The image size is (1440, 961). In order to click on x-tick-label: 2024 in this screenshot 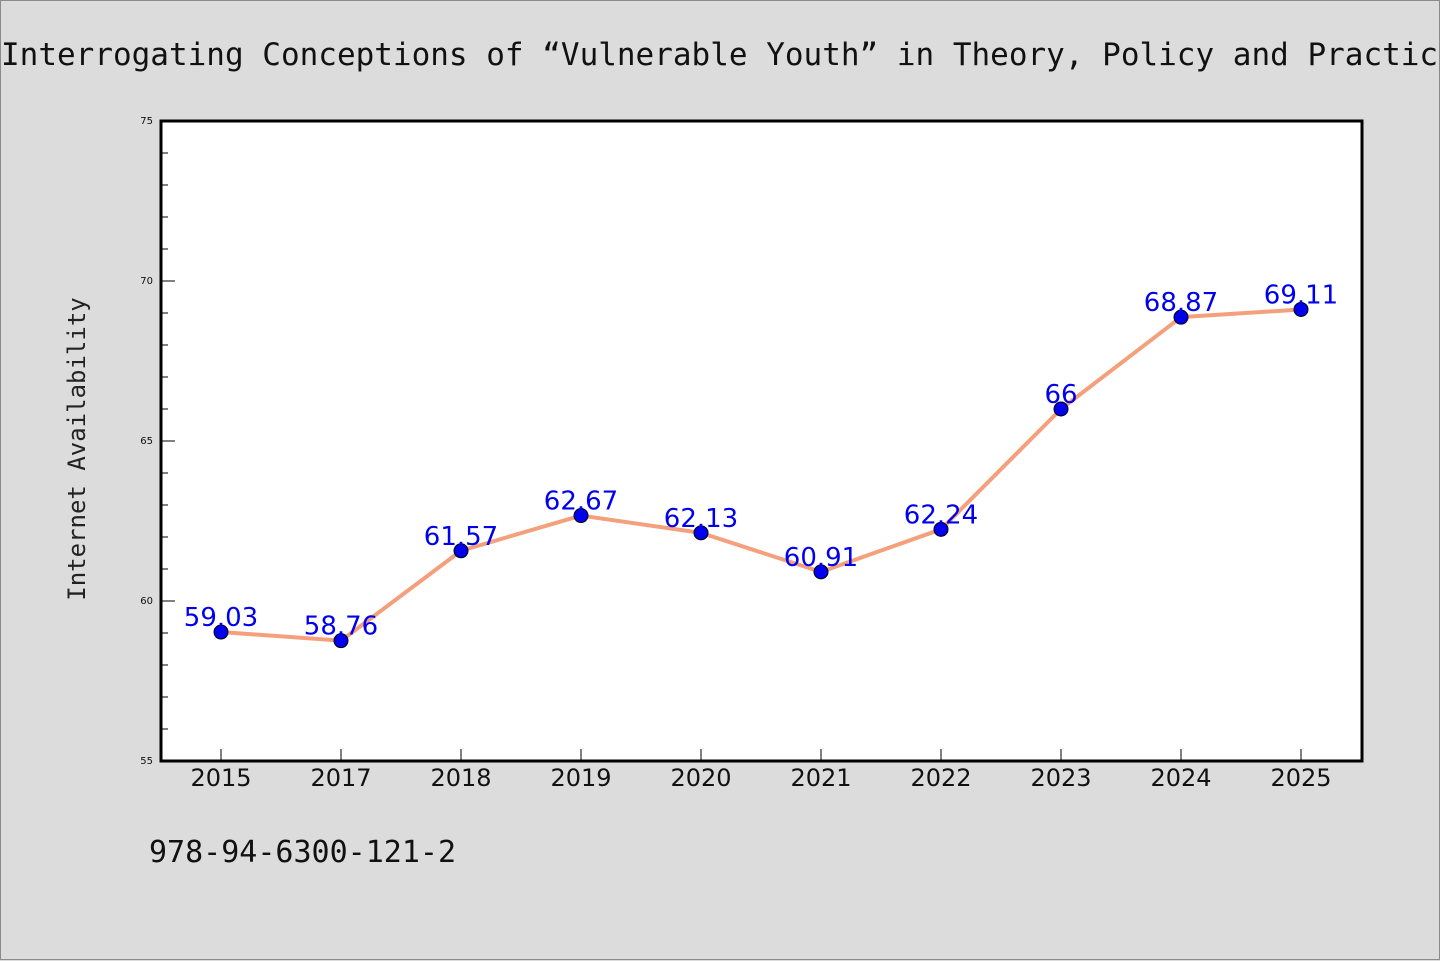, I will do `click(1180, 778)`.